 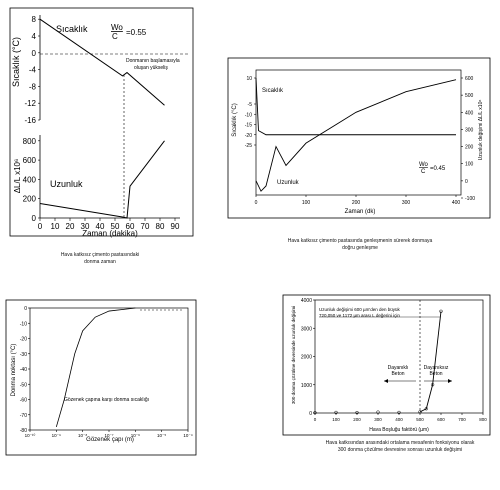 What do you see at coordinates (136, 32) in the screenshot?
I see `c1-ratio-value: =0.55` at bounding box center [136, 32].